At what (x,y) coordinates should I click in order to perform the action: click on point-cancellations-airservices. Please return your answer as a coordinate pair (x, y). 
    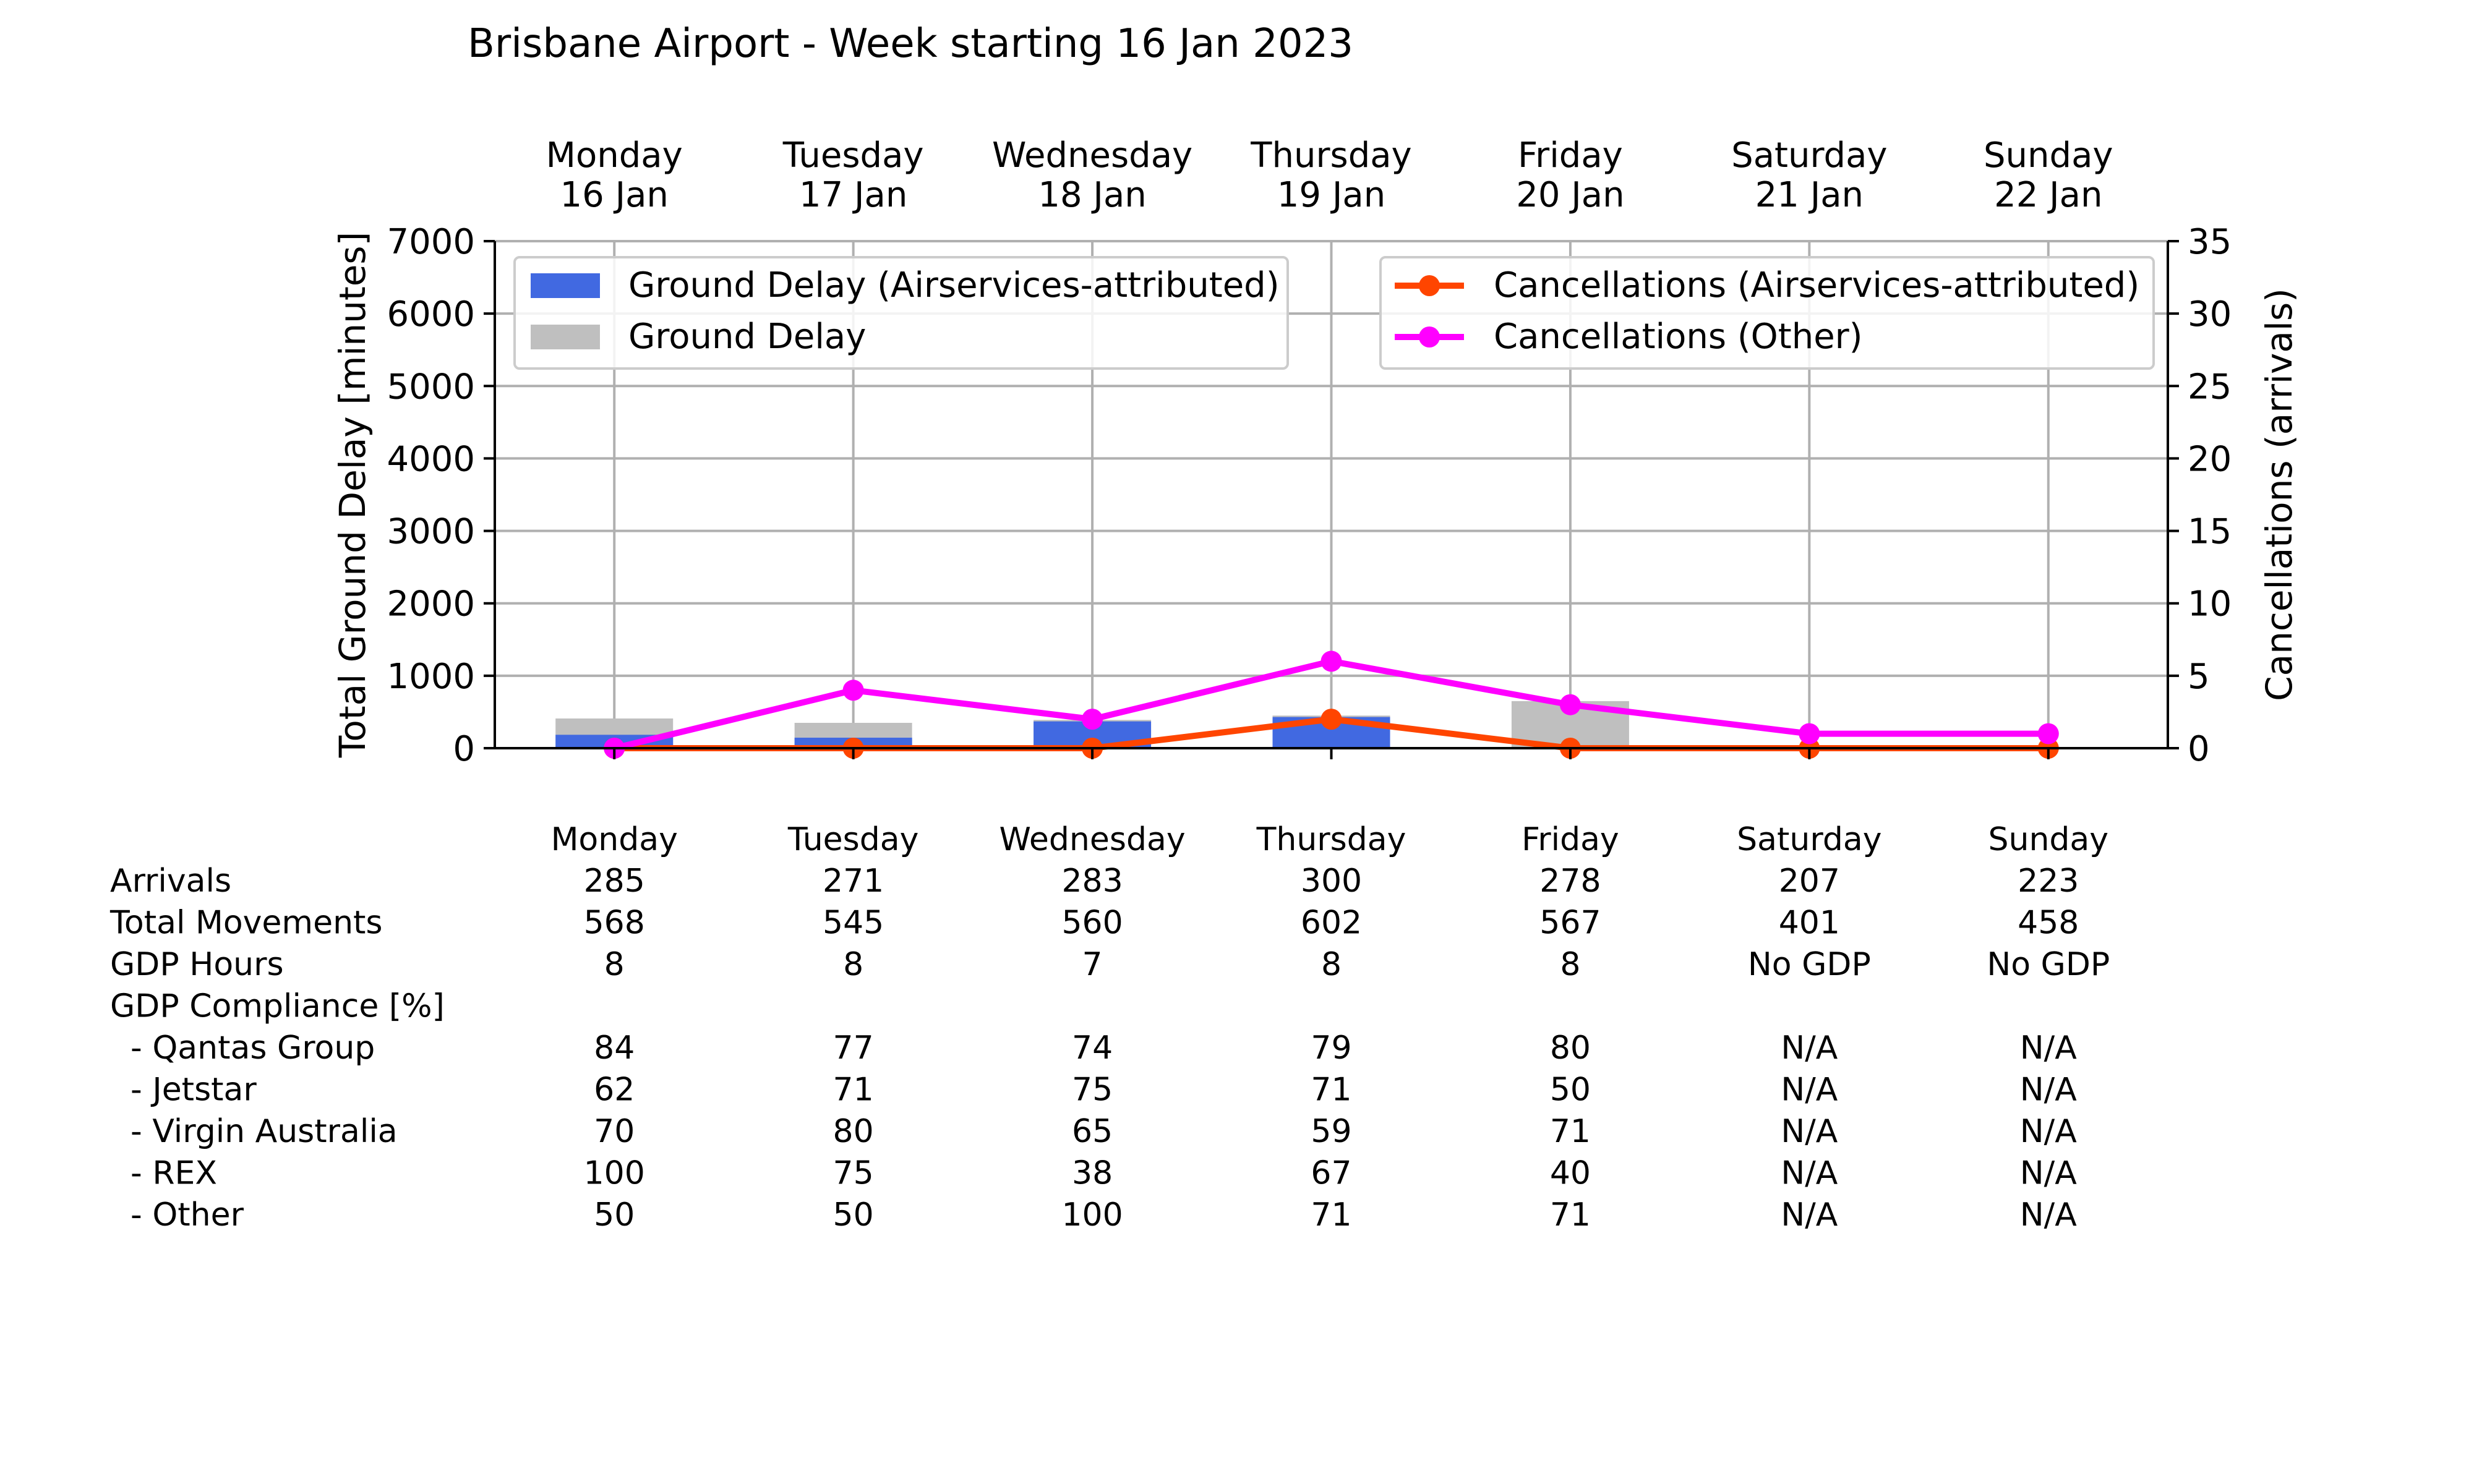
    Looking at the image, I should click on (1331, 719).